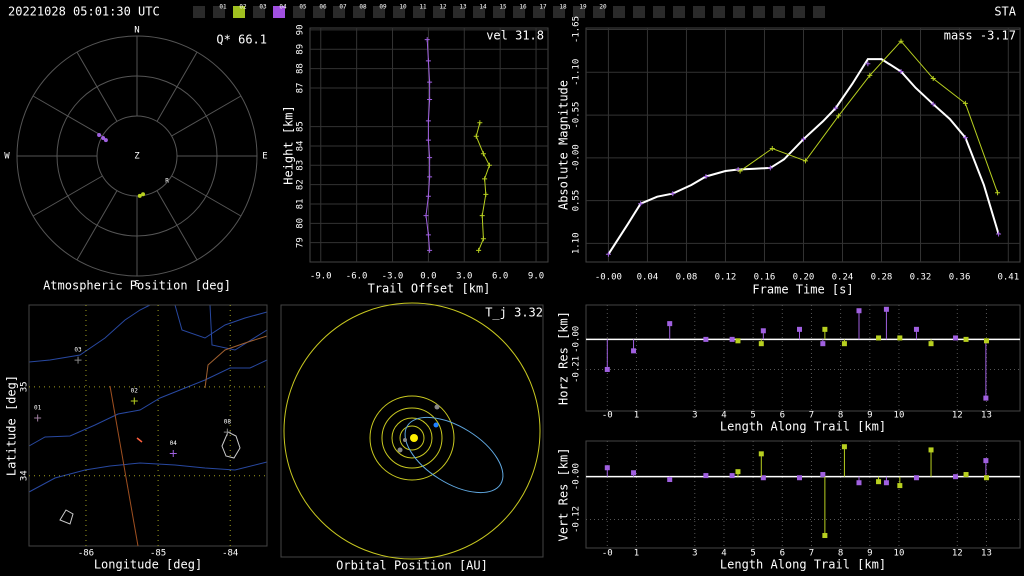 The width and height of the screenshot is (1024, 576). What do you see at coordinates (223, 7) in the screenshot?
I see `station-id: 01` at bounding box center [223, 7].